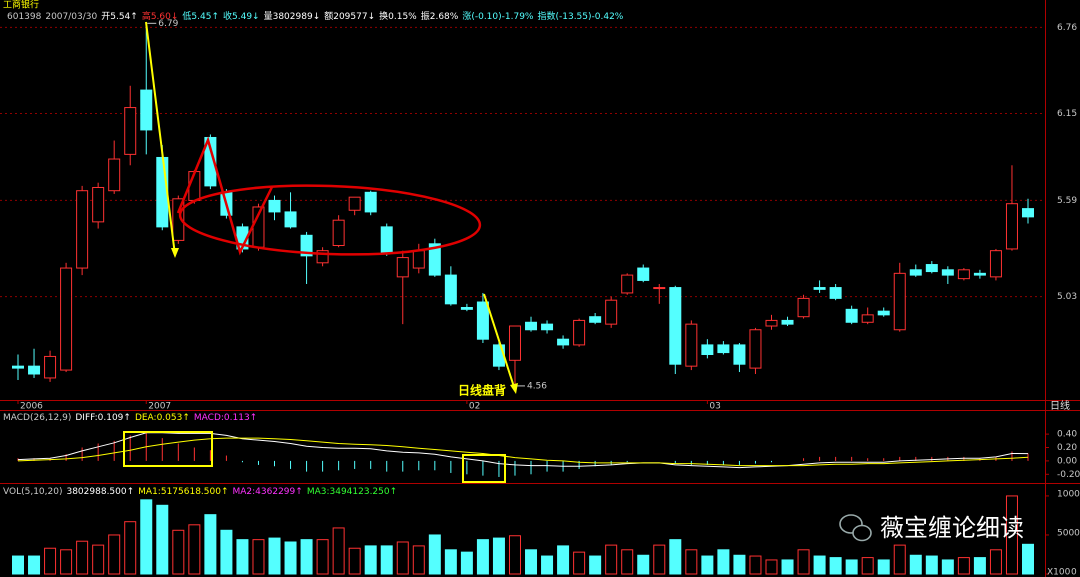  What do you see at coordinates (159, 407) in the screenshot?
I see `x-tick-label: 2007` at bounding box center [159, 407].